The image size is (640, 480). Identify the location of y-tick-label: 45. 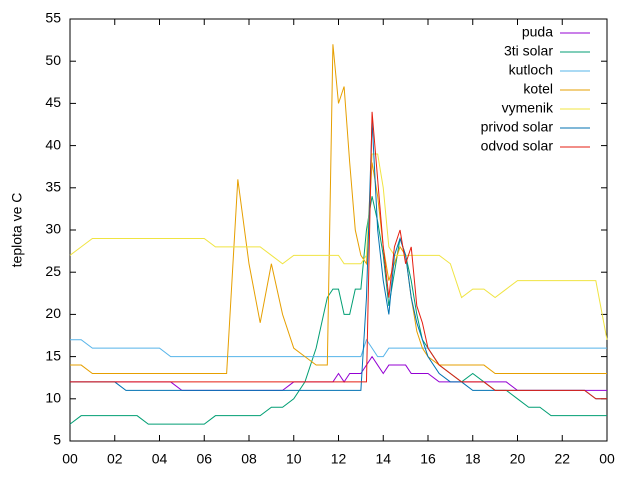
(53, 102).